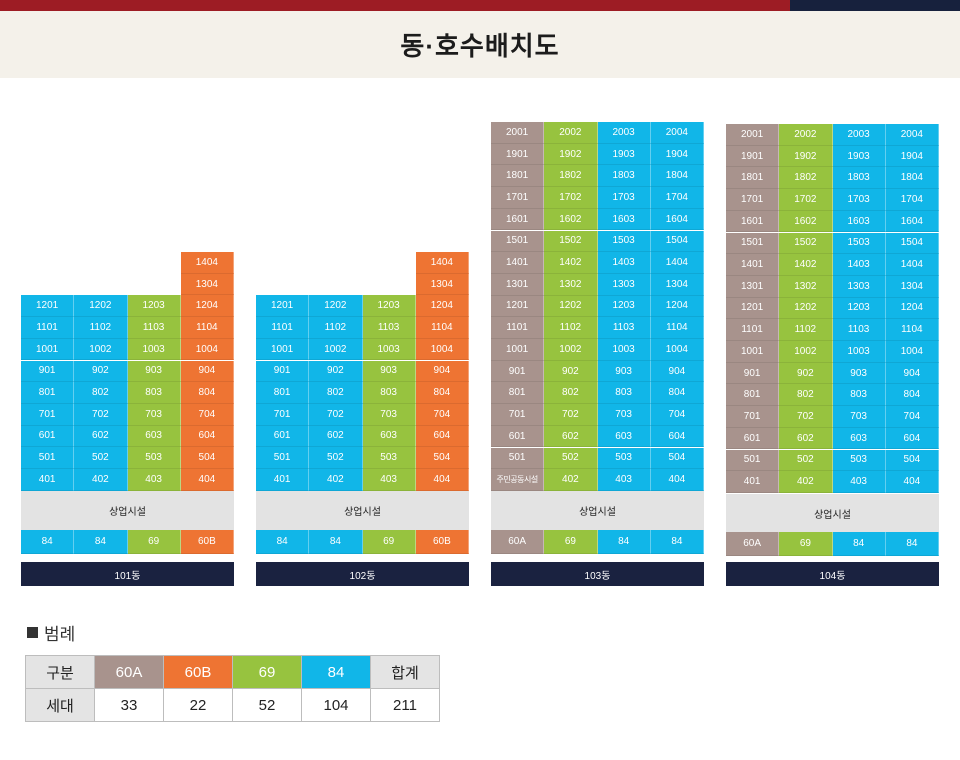 This screenshot has width=960, height=760. Describe the element at coordinates (624, 133) in the screenshot. I see `unit-cell: 2003` at that location.